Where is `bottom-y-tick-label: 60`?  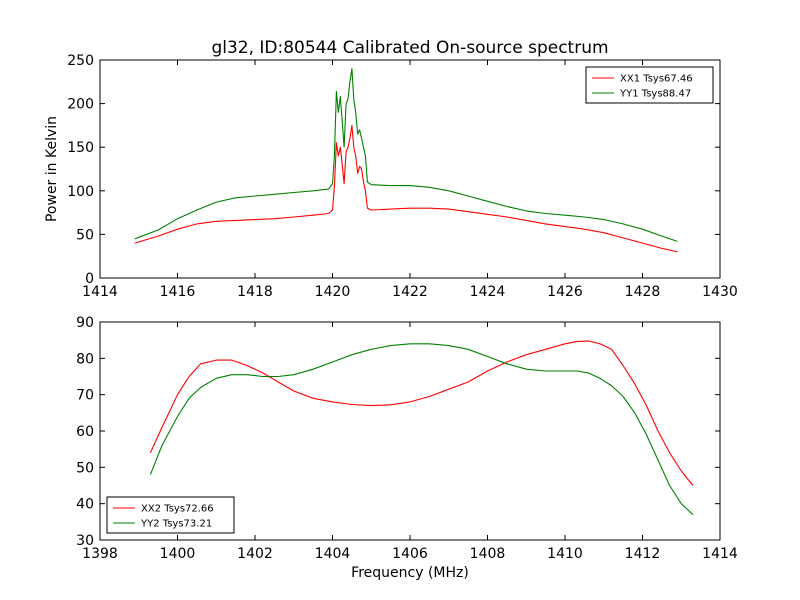 bottom-y-tick-label: 60 is located at coordinates (85, 432).